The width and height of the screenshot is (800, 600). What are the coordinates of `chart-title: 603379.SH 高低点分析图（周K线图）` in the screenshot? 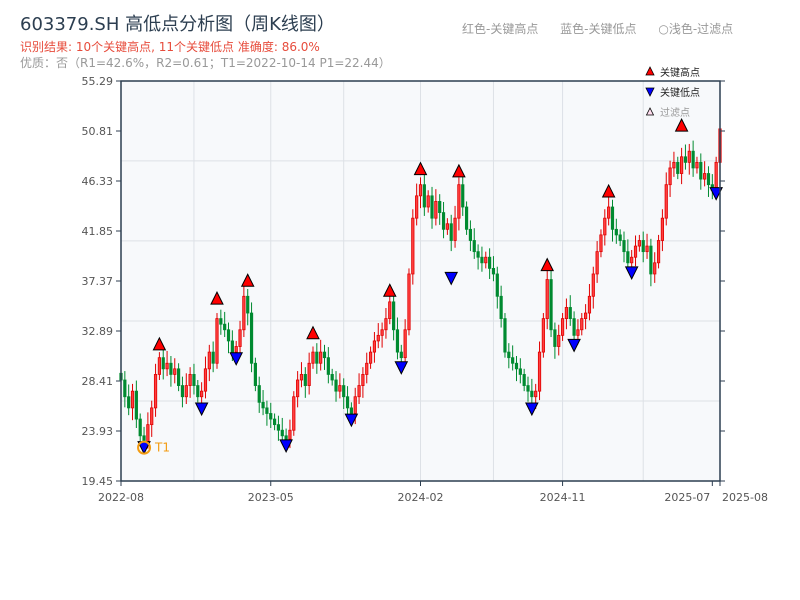 It's located at (177, 24).